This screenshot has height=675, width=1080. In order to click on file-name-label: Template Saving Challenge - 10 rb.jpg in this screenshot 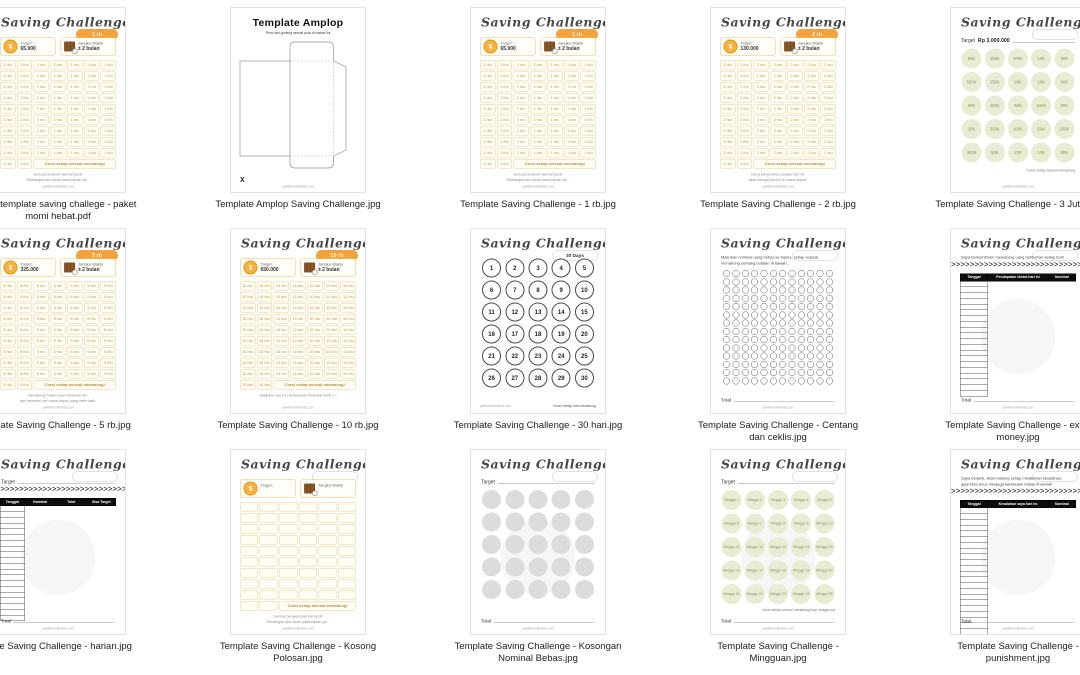, I will do `click(298, 425)`.